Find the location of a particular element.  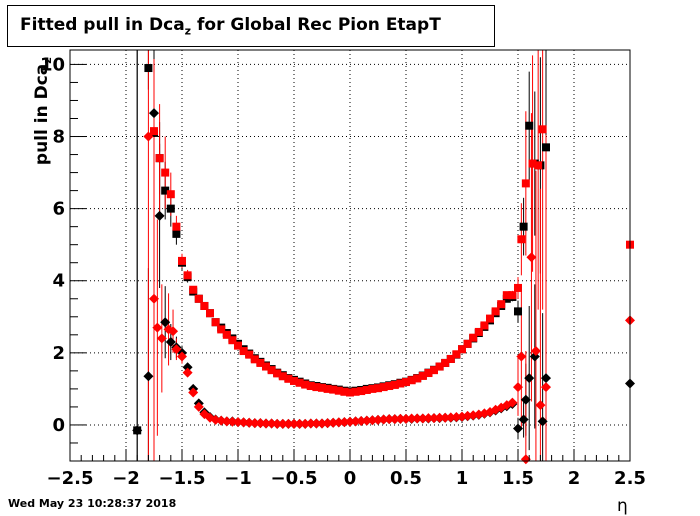

x-tick-label: 1.5 is located at coordinates (518, 478).